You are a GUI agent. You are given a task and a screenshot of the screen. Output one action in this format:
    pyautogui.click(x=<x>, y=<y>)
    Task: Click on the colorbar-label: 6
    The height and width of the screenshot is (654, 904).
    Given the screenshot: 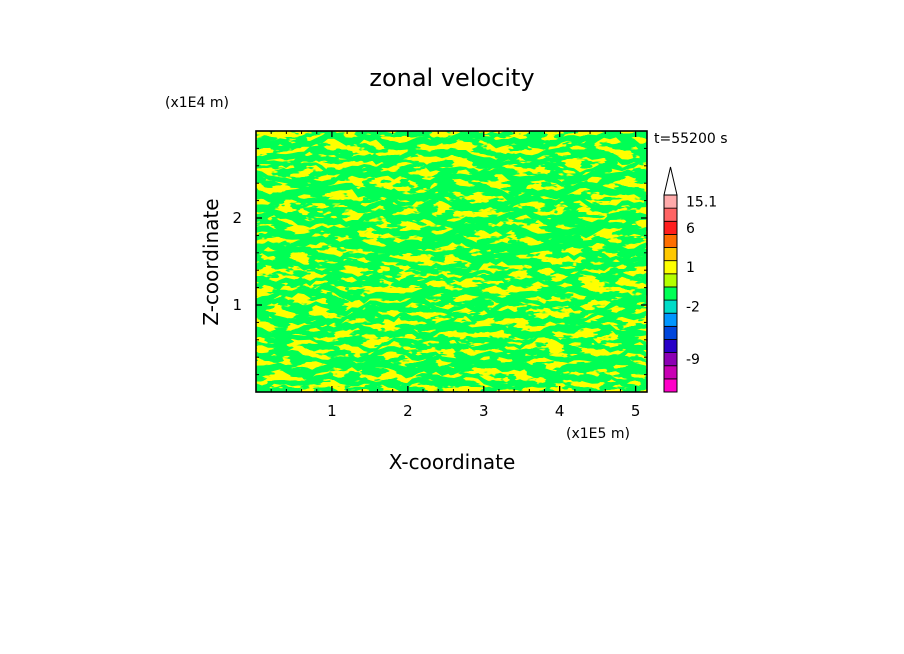 What is the action you would take?
    pyautogui.click(x=690, y=229)
    